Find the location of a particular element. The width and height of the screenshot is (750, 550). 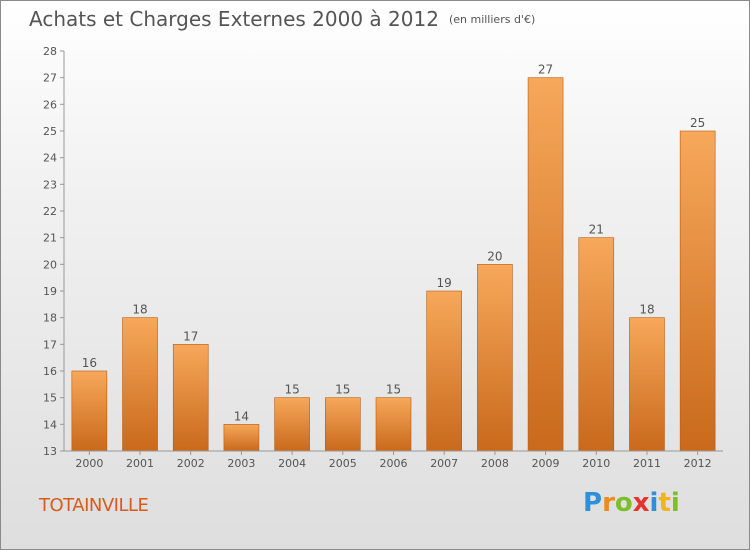

bar-2000 is located at coordinates (89, 411).